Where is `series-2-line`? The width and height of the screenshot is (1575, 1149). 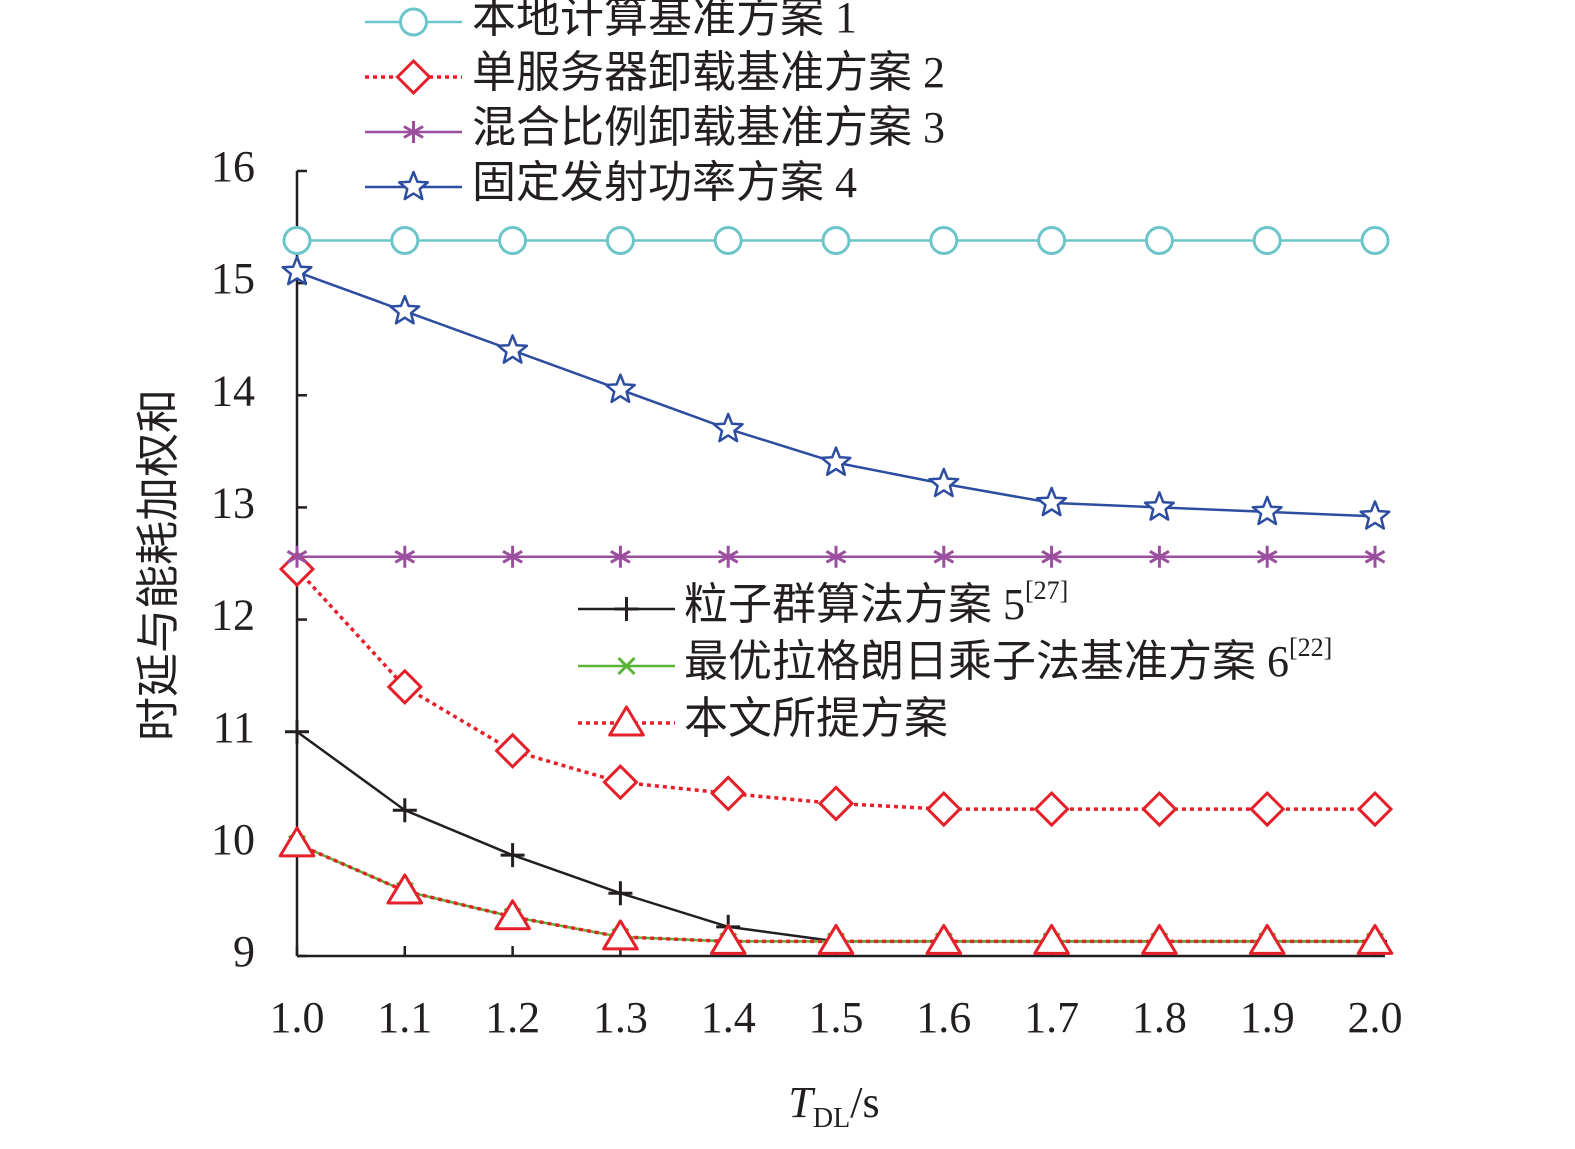 series-2-line is located at coordinates (835, 689).